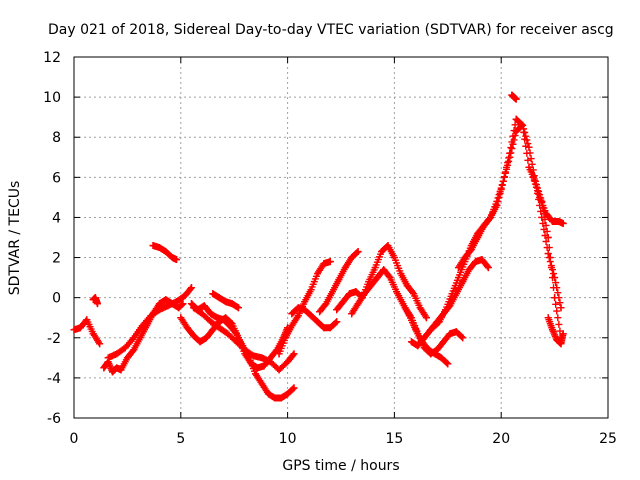  What do you see at coordinates (244, 339) in the screenshot?
I see `data-series-arc-h` at bounding box center [244, 339].